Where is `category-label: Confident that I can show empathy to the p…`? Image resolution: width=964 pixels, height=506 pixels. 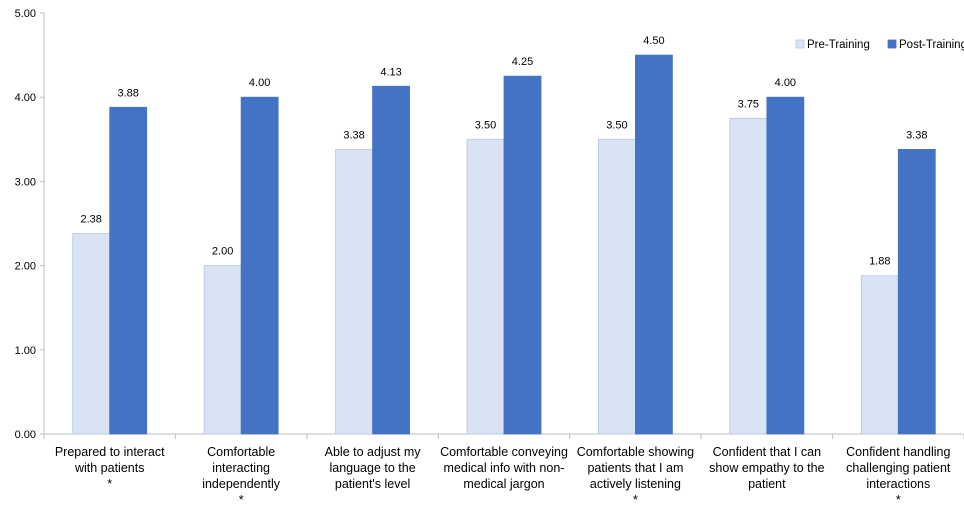
category-label: Confident that I can show empathy to the p… is located at coordinates (766, 468).